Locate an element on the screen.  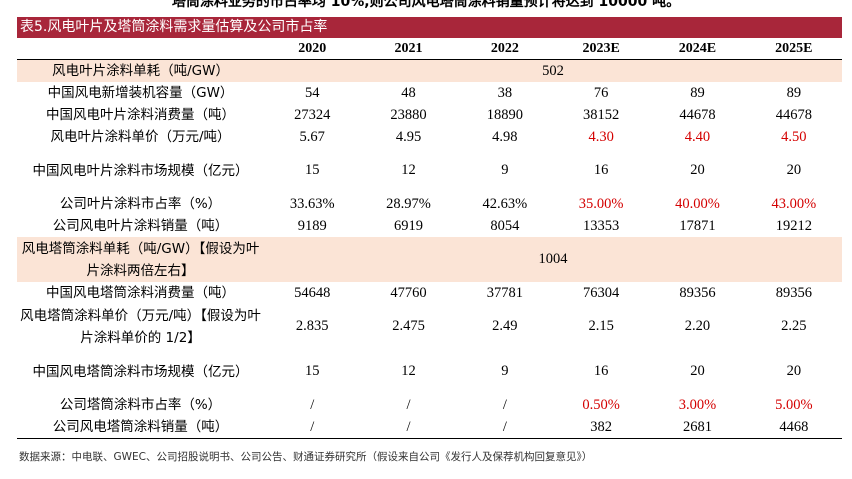
value-cell: 42.63% is located at coordinates (505, 203).